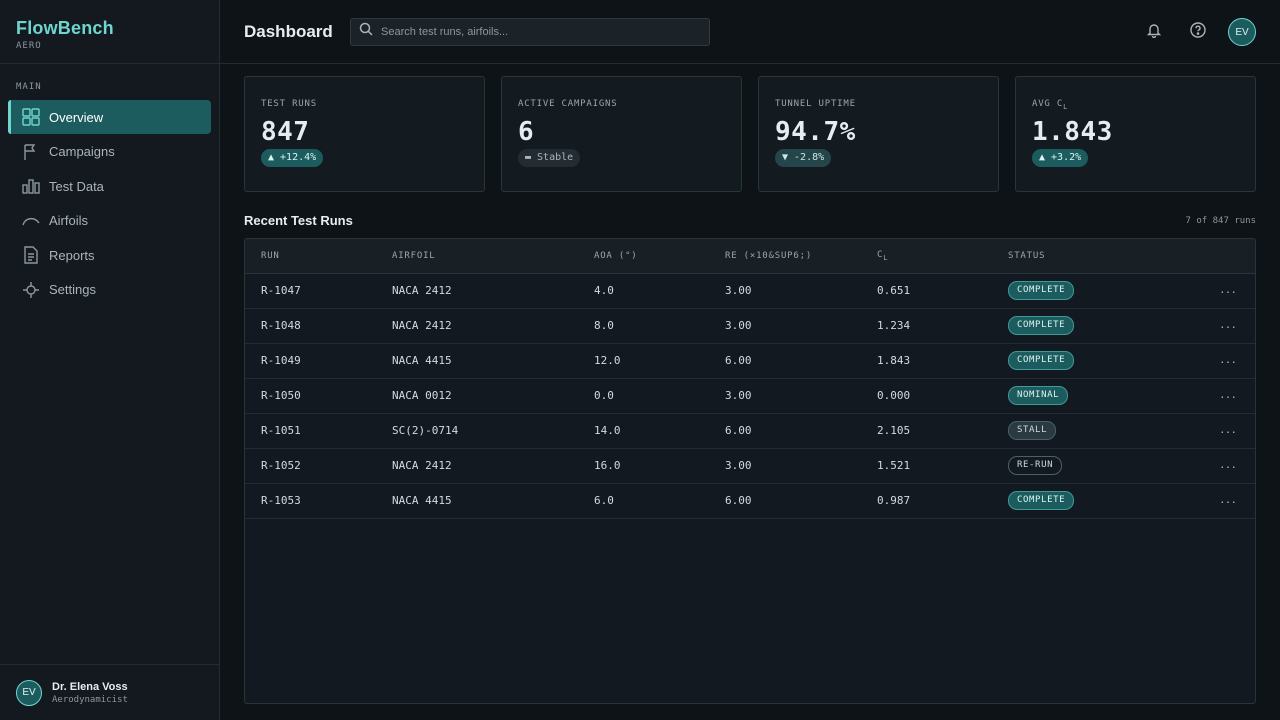 This screenshot has height=720, width=1280. I want to click on column-header-status: STATUS, so click(1098, 256).